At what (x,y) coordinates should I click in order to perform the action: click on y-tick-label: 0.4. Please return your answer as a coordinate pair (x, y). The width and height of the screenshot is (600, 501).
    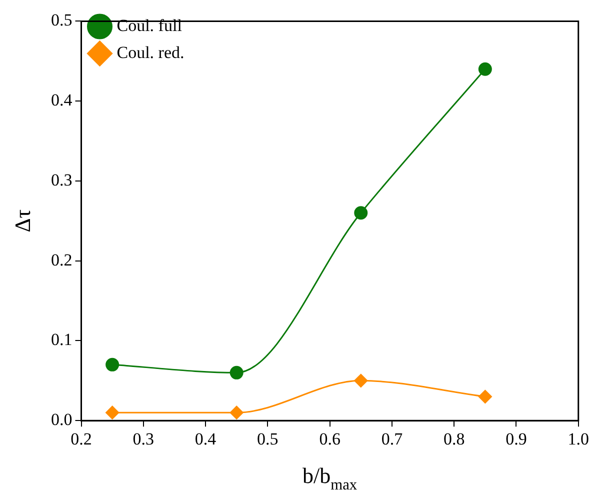
    Looking at the image, I should click on (62, 100).